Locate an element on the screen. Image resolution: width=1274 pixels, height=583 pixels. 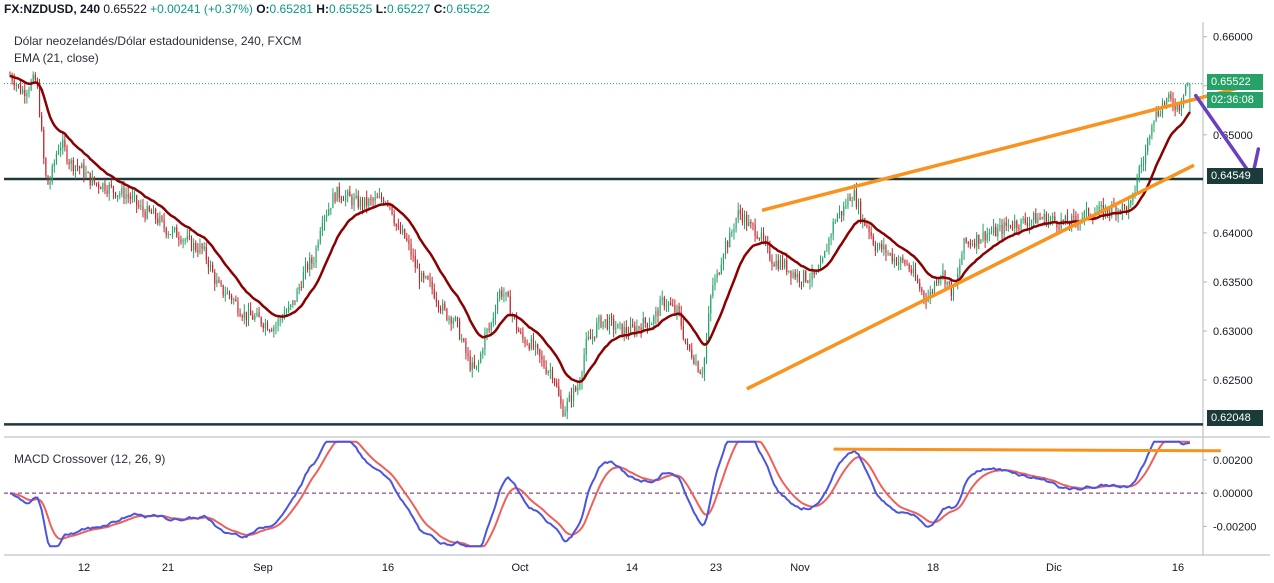
time-tick-label: 14 is located at coordinates (632, 568).